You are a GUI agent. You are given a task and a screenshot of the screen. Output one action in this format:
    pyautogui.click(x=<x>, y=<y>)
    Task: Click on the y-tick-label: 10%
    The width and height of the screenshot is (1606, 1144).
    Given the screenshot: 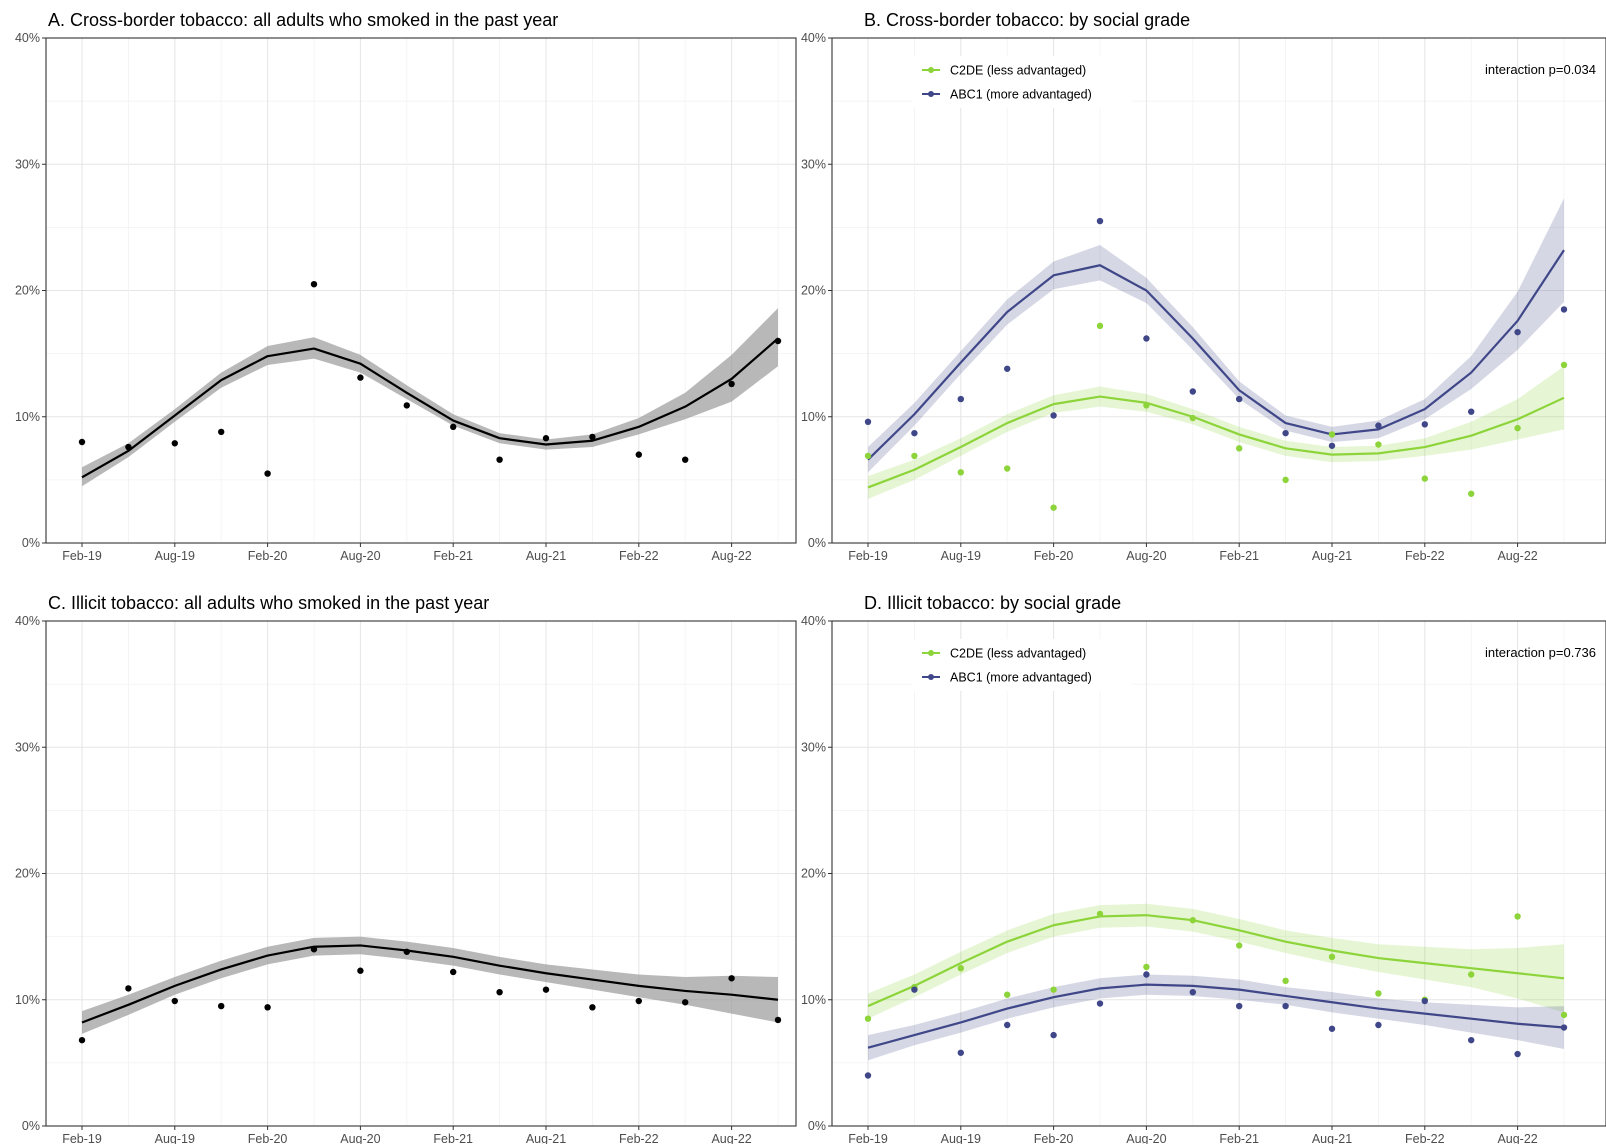 What is the action you would take?
    pyautogui.click(x=813, y=1000)
    